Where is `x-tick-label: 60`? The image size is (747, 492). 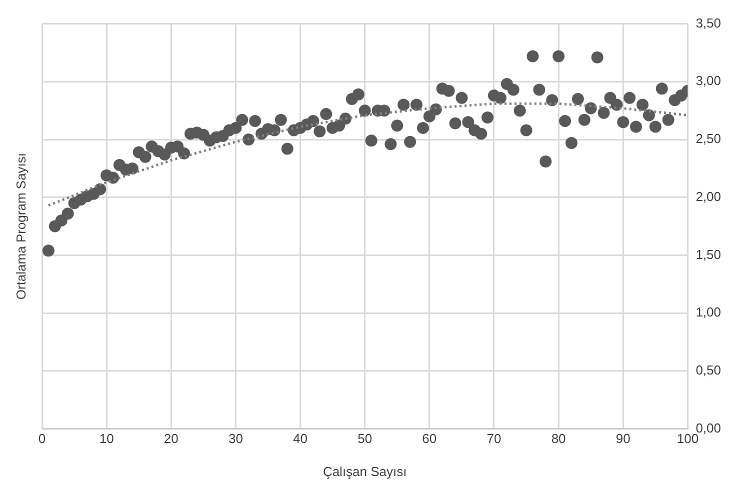 x-tick-label: 60 is located at coordinates (429, 438).